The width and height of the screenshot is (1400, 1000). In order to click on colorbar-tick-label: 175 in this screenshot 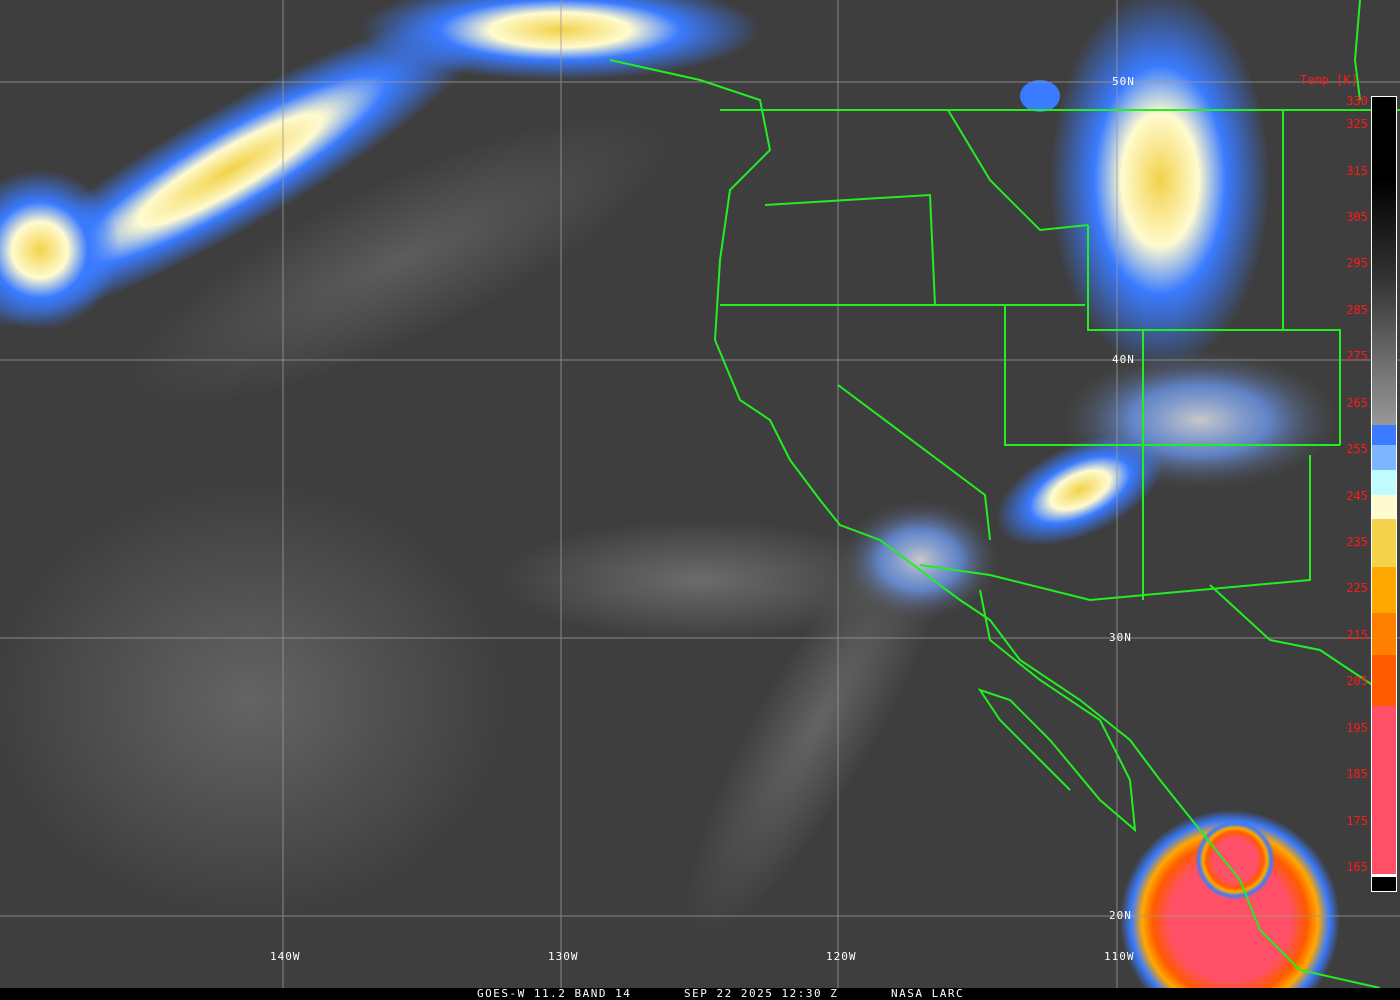, I will do `click(1357, 820)`.